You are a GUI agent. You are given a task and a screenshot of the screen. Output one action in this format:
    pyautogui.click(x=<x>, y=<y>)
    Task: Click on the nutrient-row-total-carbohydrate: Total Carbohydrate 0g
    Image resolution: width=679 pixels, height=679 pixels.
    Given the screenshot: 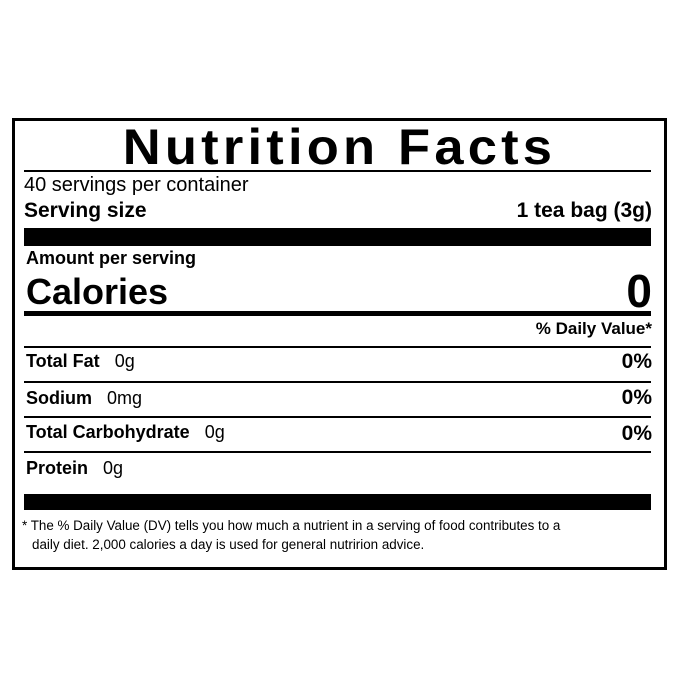 What is the action you would take?
    pyautogui.click(x=125, y=432)
    